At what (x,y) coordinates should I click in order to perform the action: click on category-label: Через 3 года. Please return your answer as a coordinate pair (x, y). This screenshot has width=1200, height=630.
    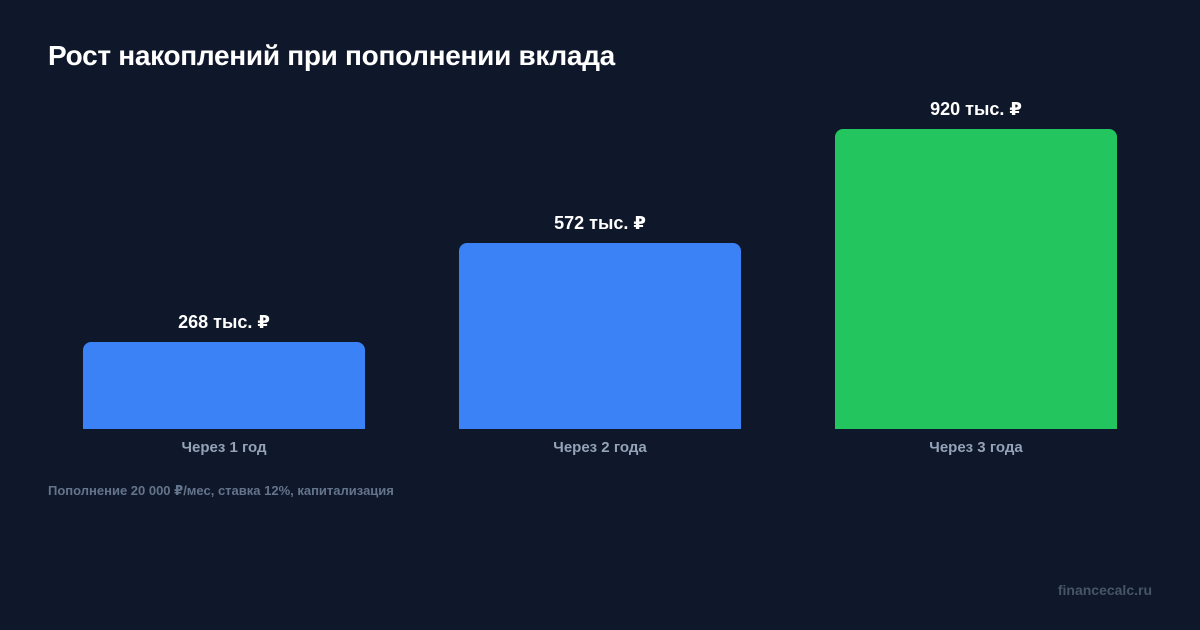
    Looking at the image, I should click on (976, 447).